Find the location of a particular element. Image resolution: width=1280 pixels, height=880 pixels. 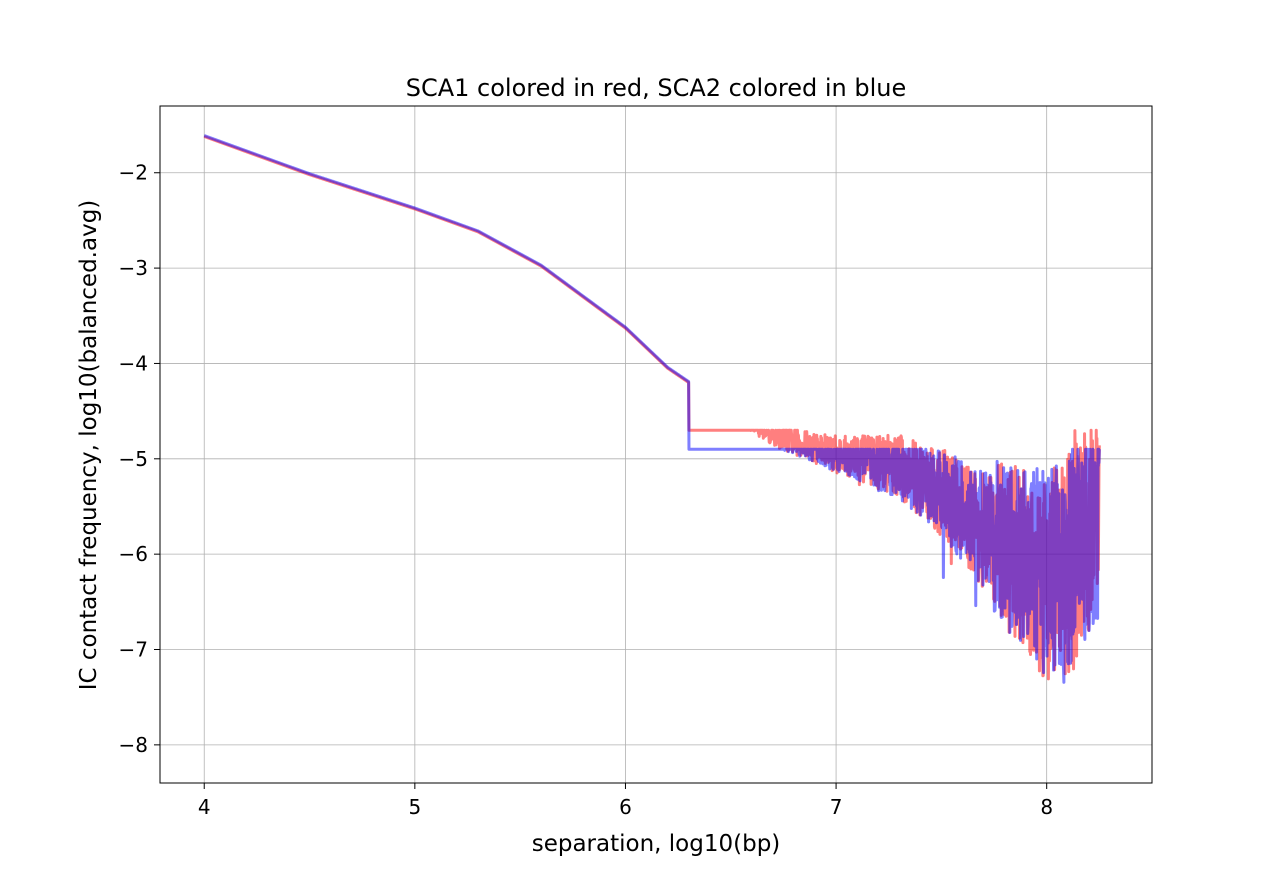

x-tick-label: 8 is located at coordinates (1046, 807).